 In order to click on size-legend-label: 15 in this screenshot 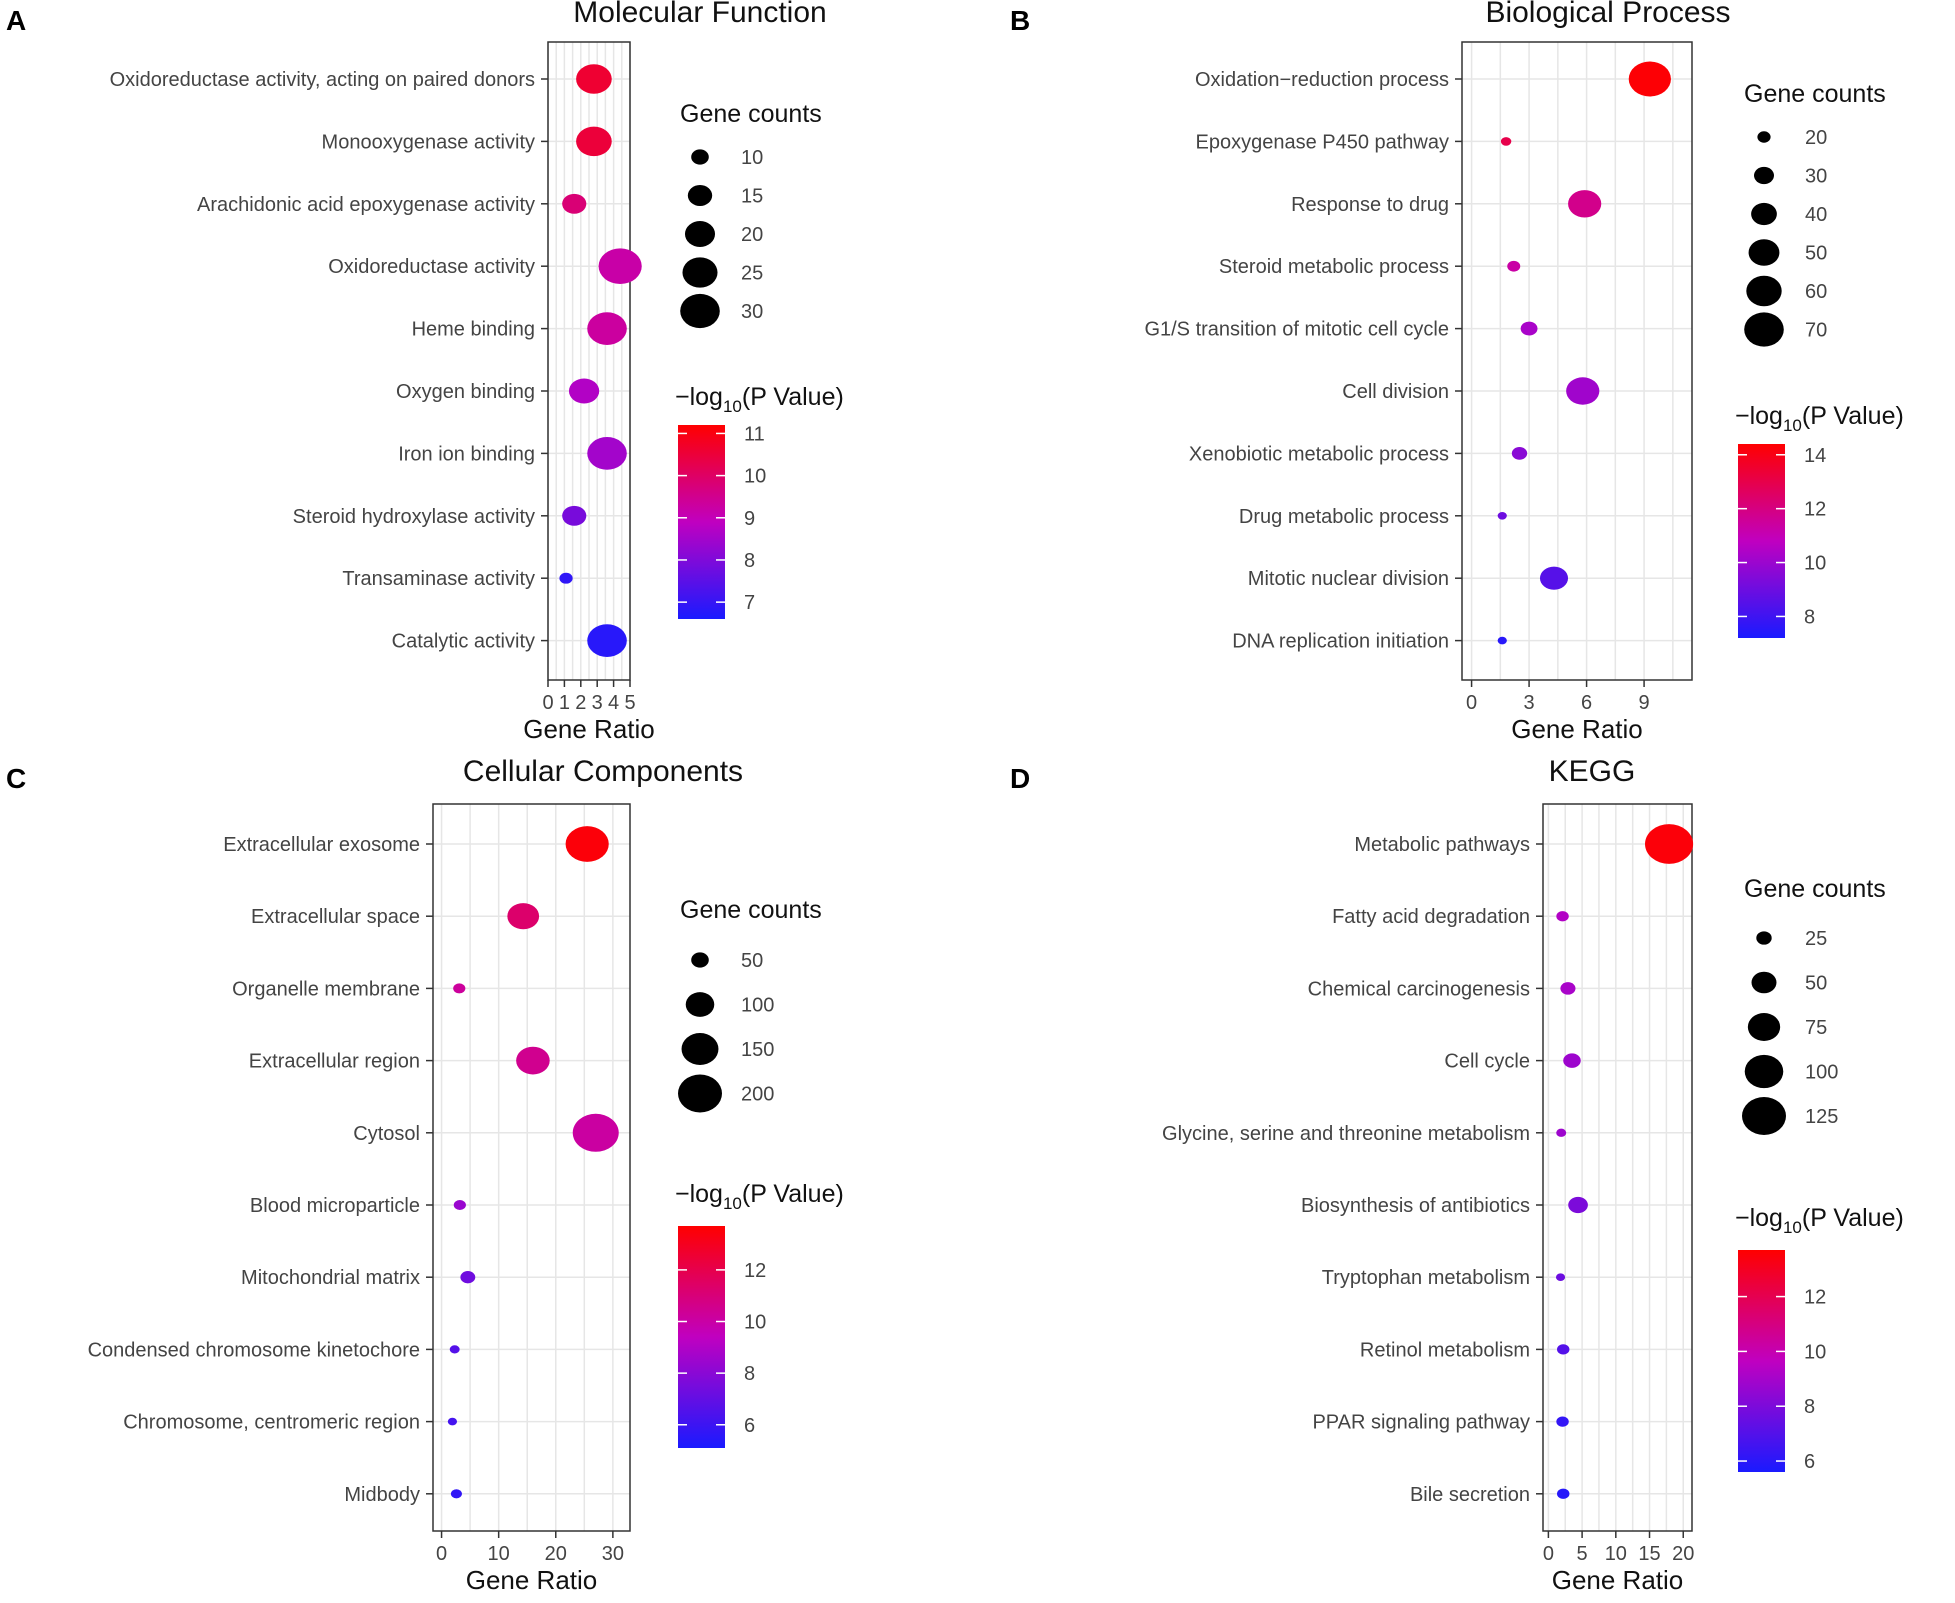, I will do `click(752, 197)`.